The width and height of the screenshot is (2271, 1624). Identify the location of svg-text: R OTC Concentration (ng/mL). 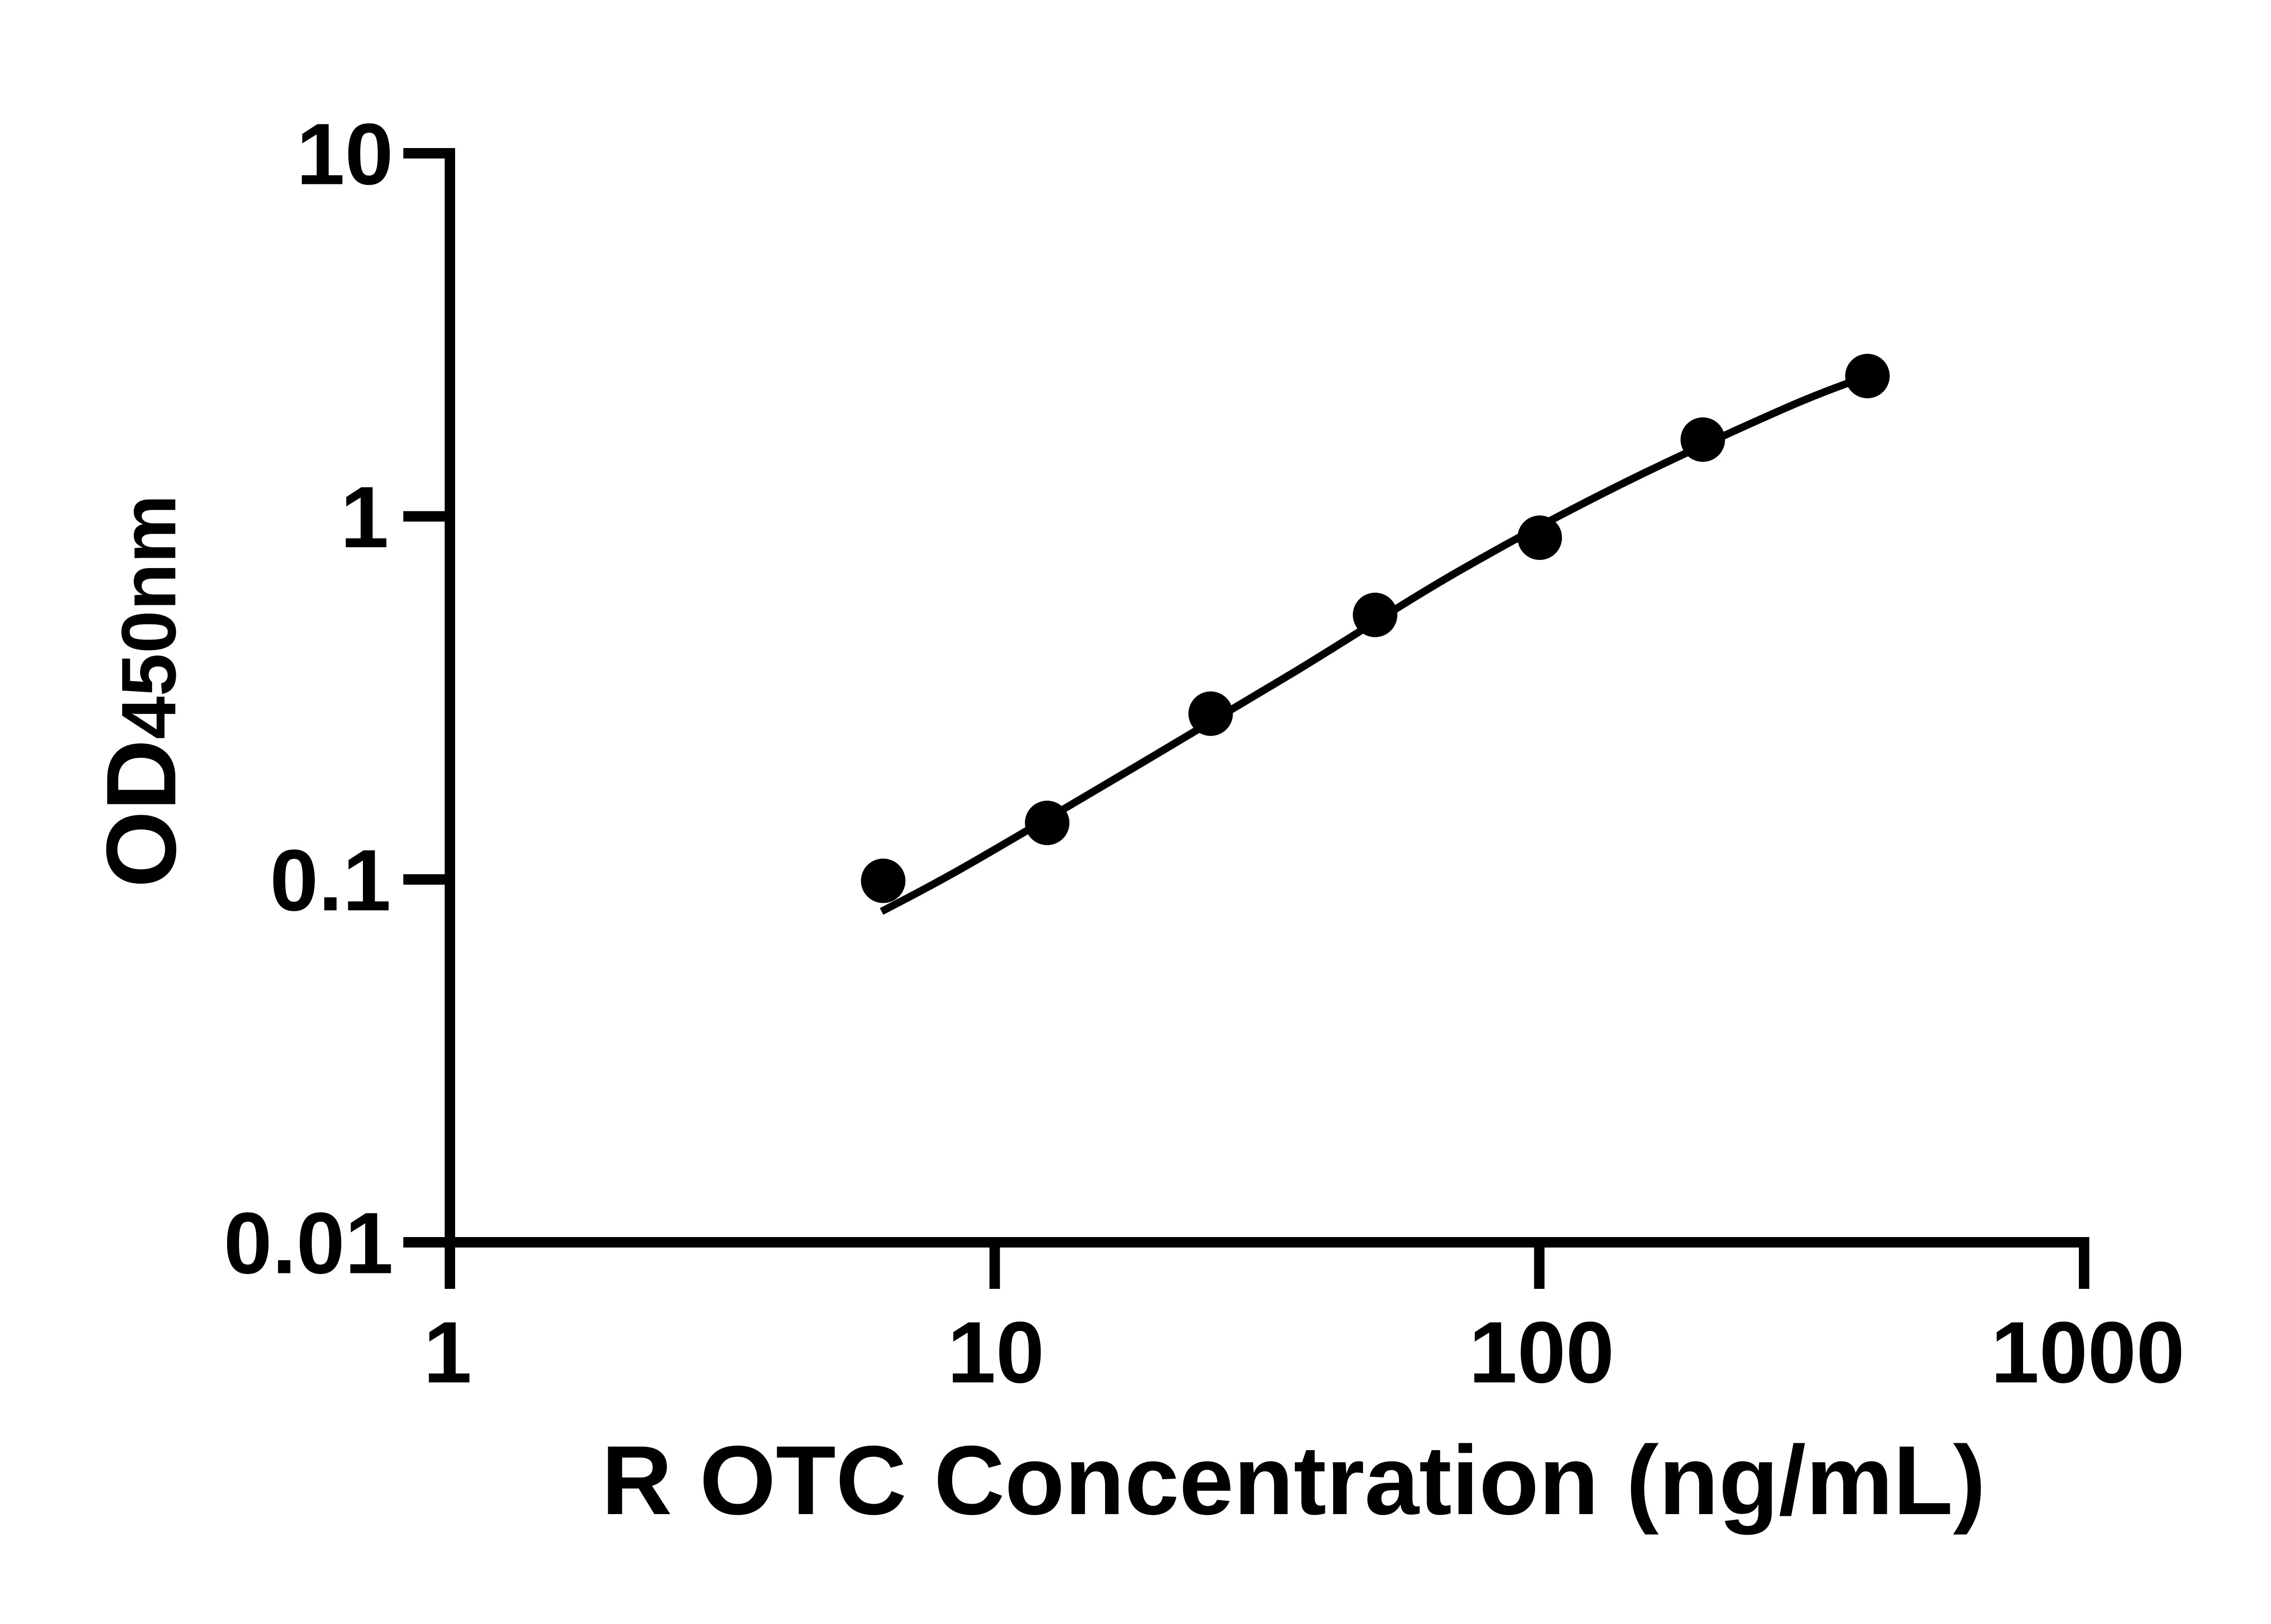
(1293, 1480).